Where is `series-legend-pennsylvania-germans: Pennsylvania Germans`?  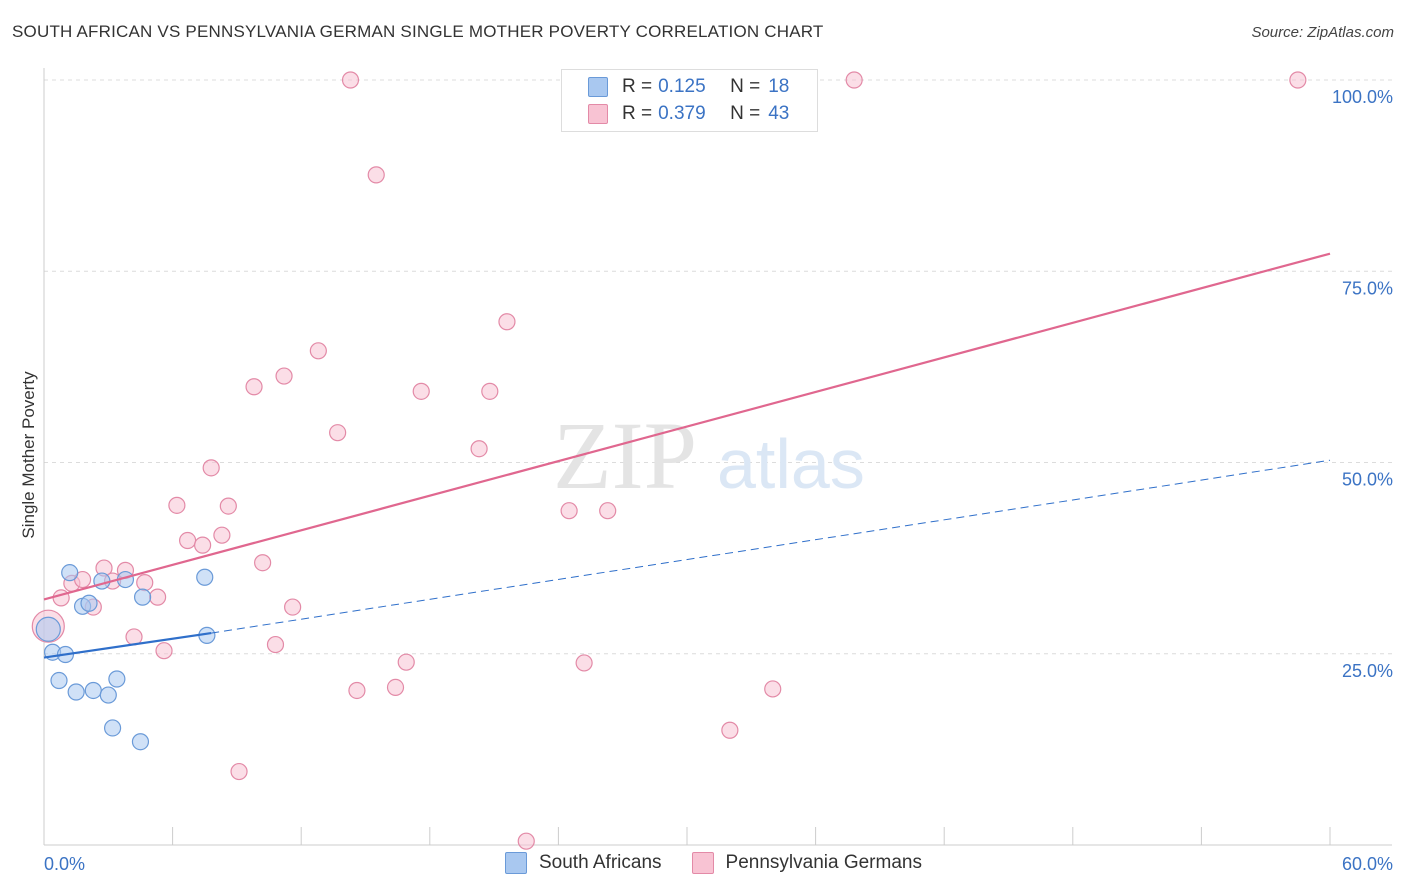
series-legend-pennsylvania-germans: Pennsylvania Germans is located at coordinates (806, 863).